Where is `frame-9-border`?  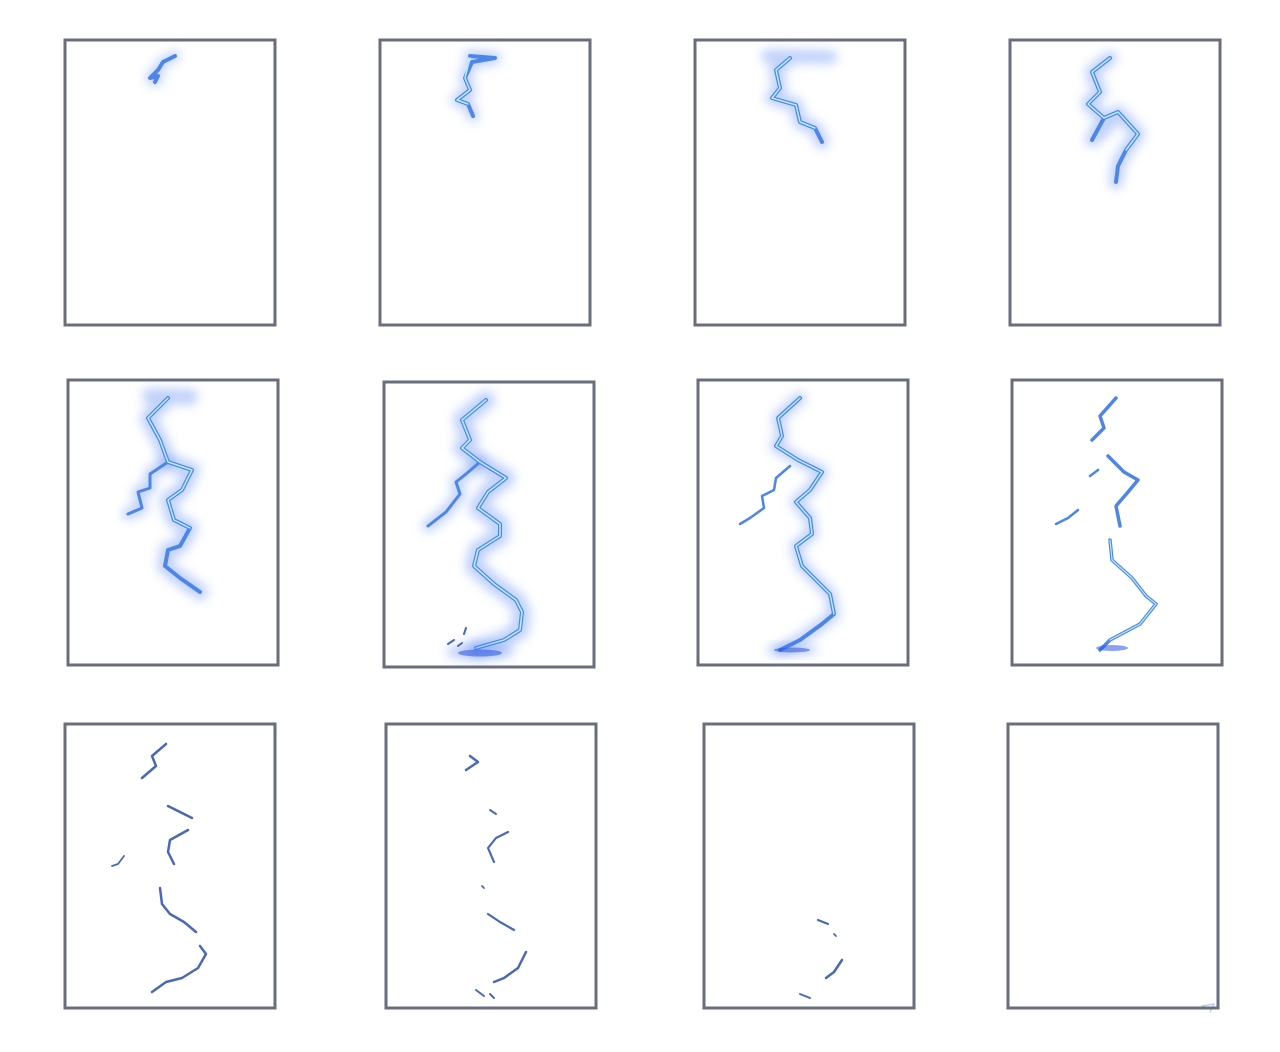
frame-9-border is located at coordinates (170, 866).